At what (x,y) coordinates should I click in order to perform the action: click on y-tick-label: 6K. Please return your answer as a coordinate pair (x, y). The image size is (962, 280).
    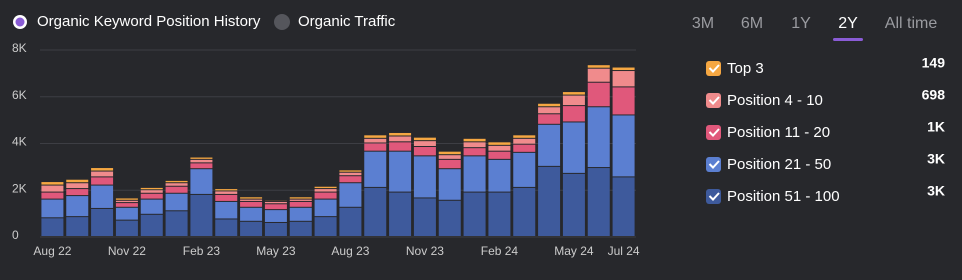
    Looking at the image, I should click on (19, 95).